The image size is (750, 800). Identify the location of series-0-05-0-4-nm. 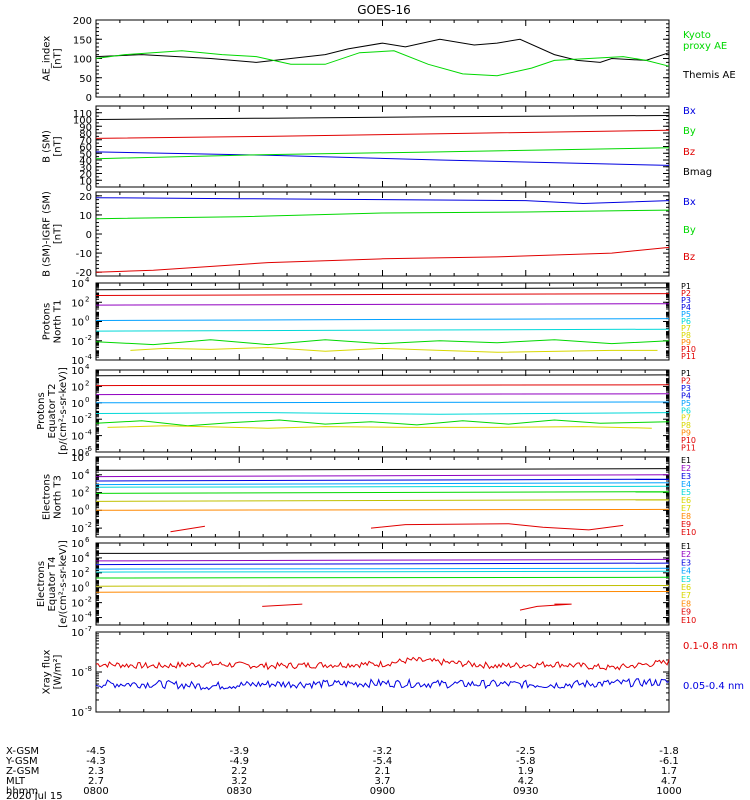
(382, 684).